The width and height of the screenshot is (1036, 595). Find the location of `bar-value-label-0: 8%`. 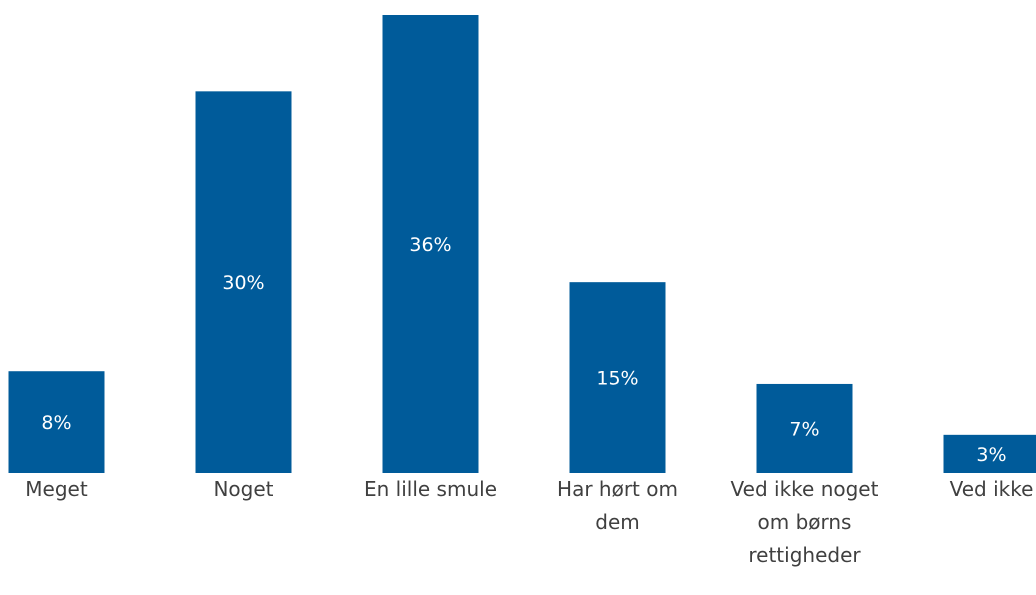

bar-value-label-0: 8% is located at coordinates (56, 423).